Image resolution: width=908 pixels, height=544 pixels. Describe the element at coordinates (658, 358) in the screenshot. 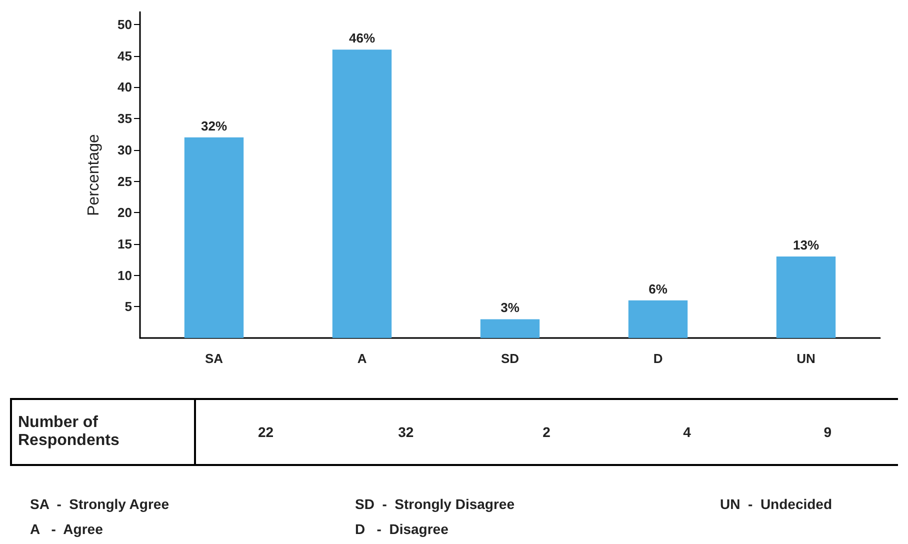

I see `x-tick-label: D` at that location.